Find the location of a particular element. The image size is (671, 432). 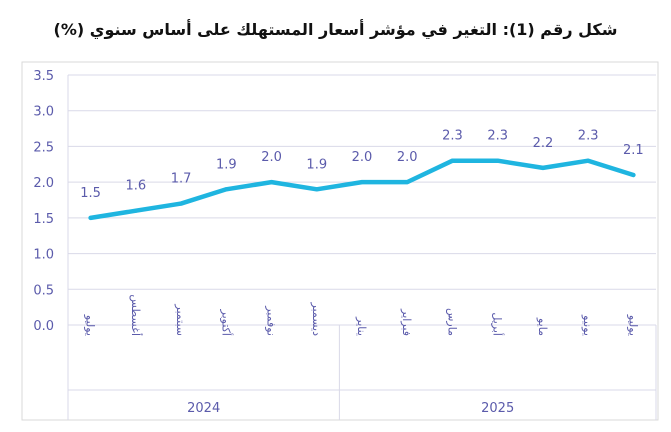

y-tick-label: 0.0 is located at coordinates (43, 326).